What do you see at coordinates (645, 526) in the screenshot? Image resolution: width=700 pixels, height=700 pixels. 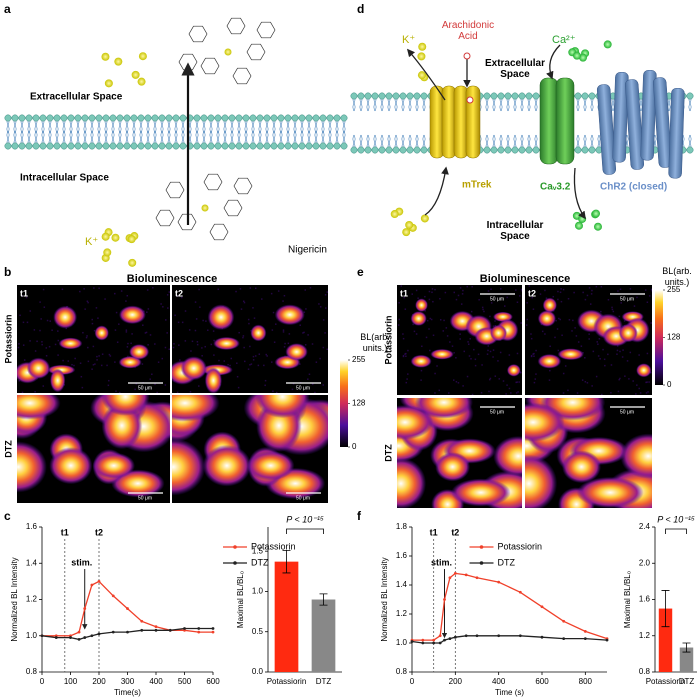 I see `y-tick-label: 2.4` at bounding box center [645, 526].